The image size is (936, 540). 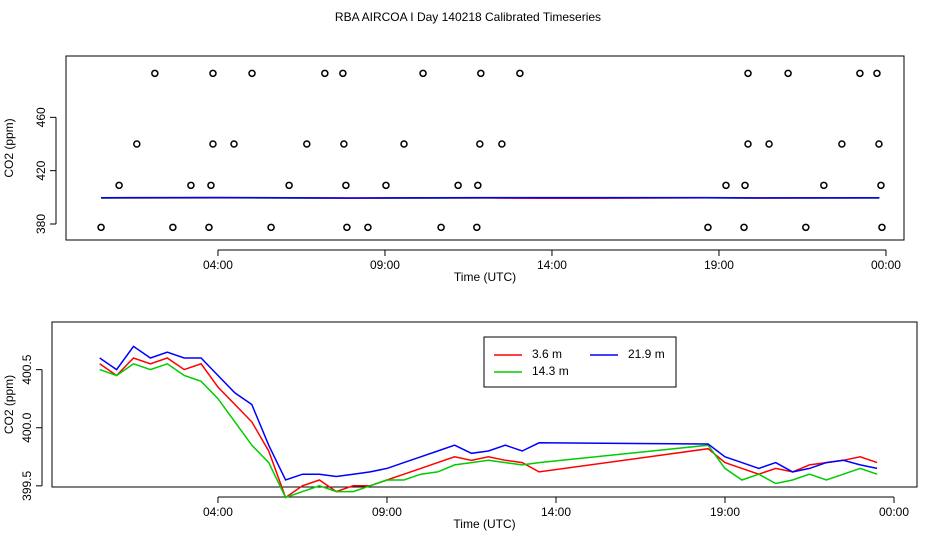 I want to click on legend-label: 14.3 m, so click(x=550, y=371).